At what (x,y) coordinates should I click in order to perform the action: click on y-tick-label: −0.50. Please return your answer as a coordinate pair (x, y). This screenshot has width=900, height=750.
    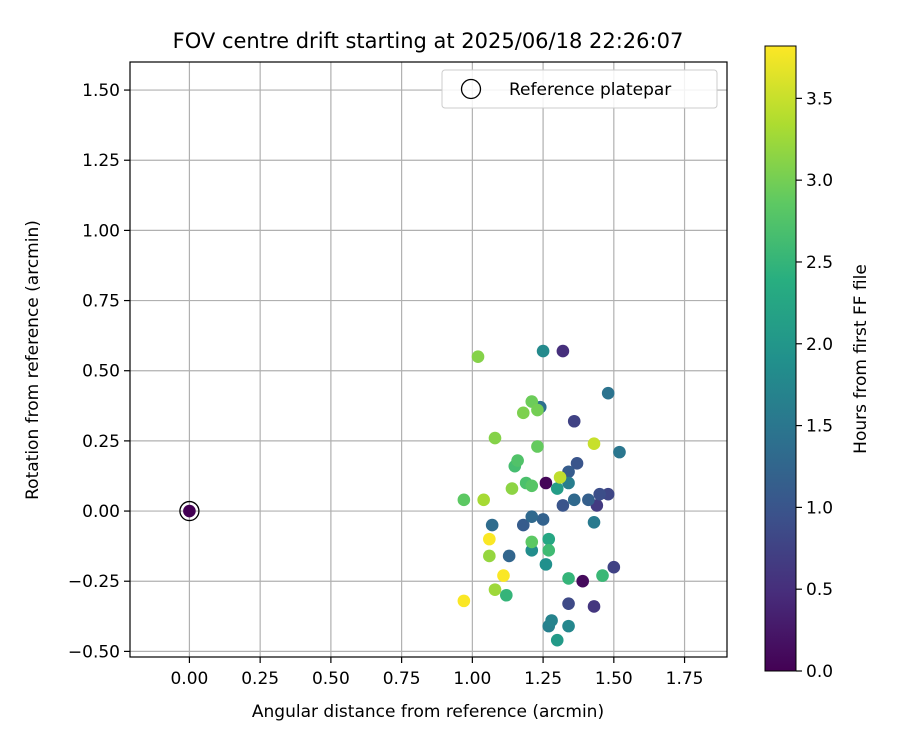
    Looking at the image, I should click on (94, 652).